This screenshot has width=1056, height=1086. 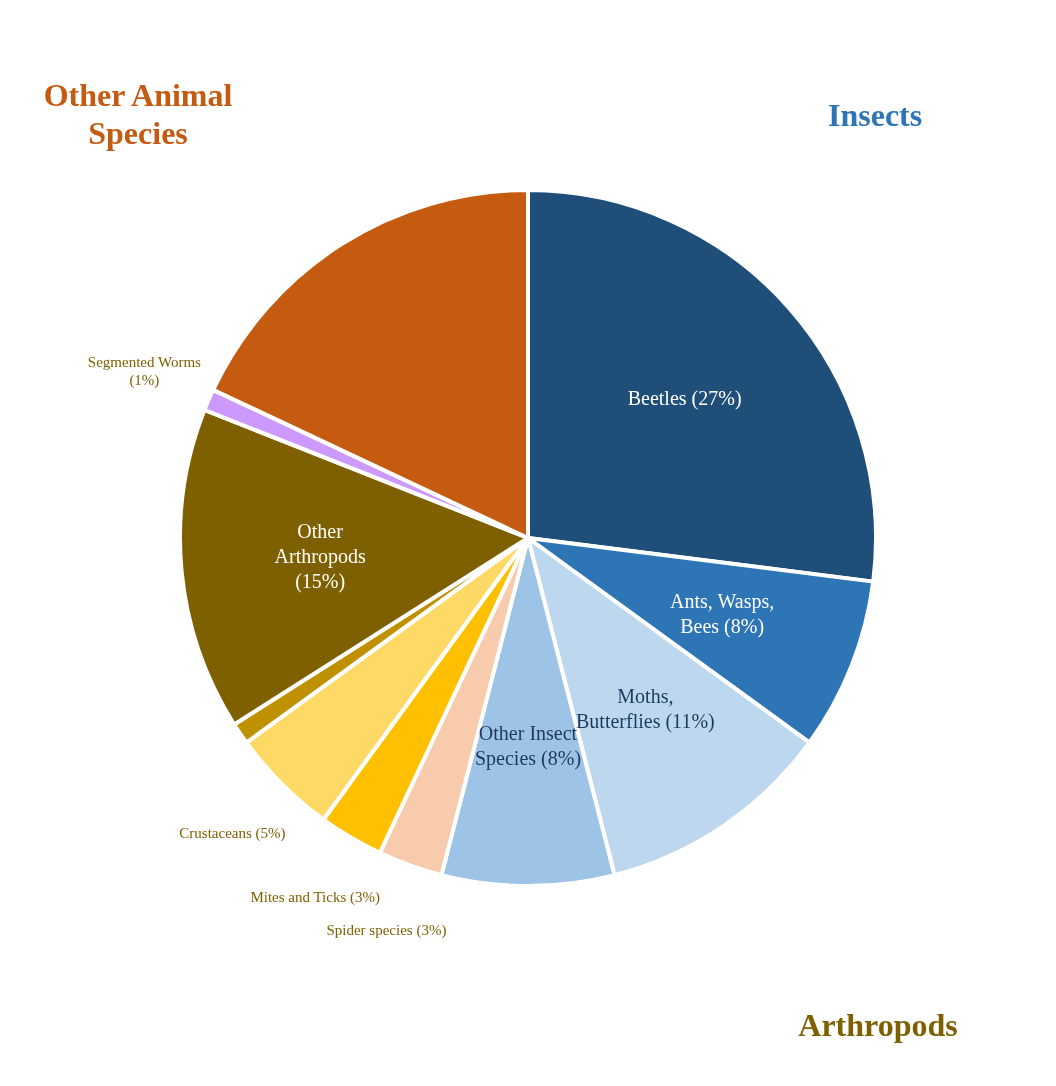 What do you see at coordinates (315, 897) in the screenshot?
I see `slice-label: Mites and Ticks (3%)` at bounding box center [315, 897].